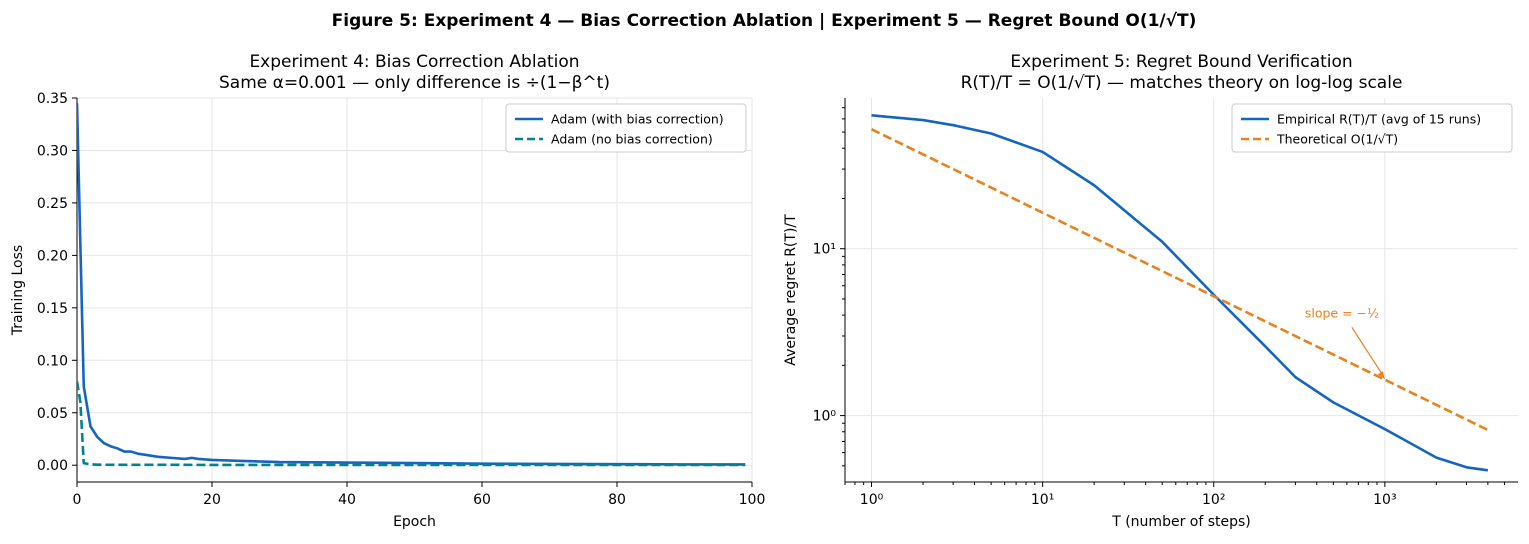  I want to click on y-axis-label: Training Loss, so click(18, 290).